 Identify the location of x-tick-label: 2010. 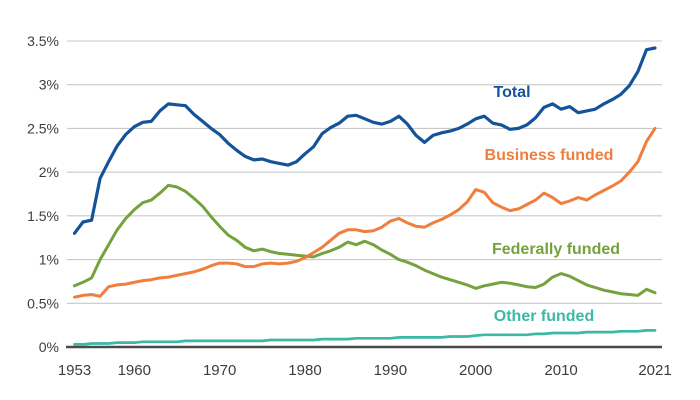
(560, 370).